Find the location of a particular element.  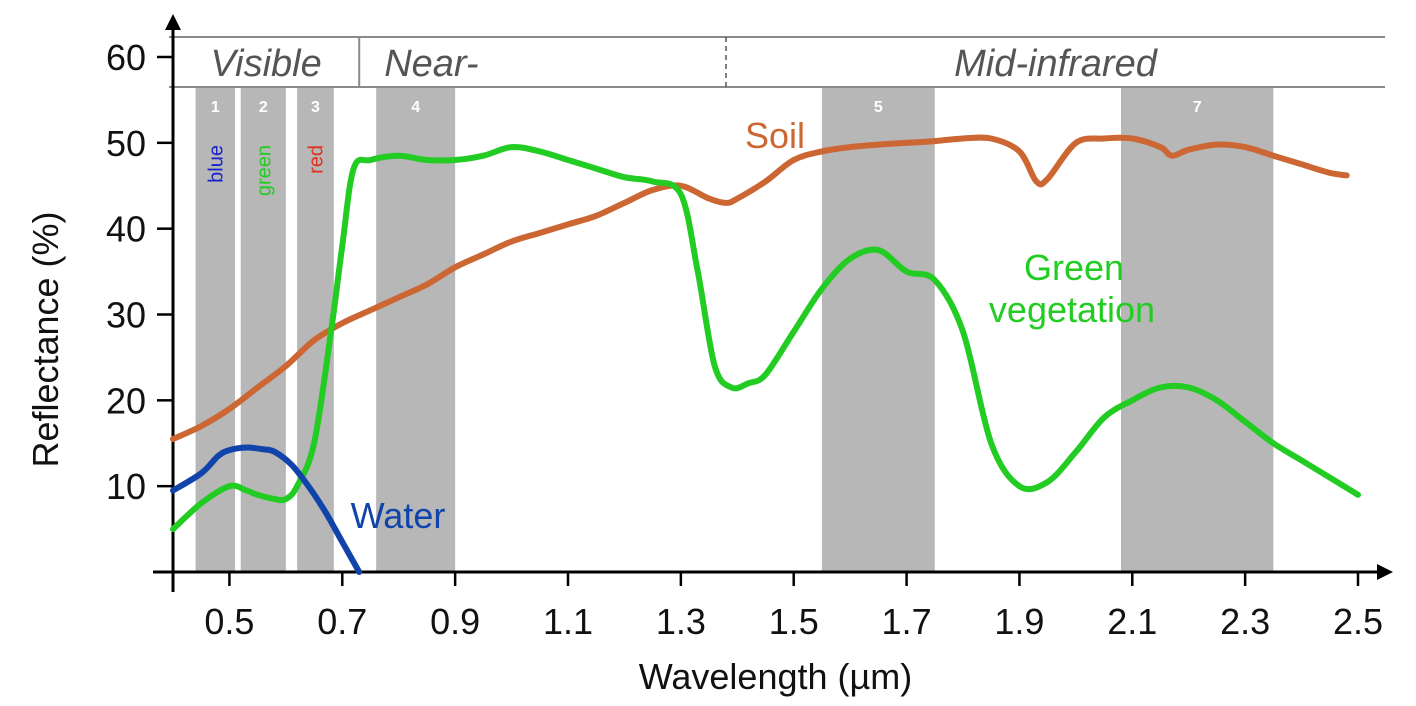

y-axis-title: Reflectance (%) is located at coordinates (45, 339).